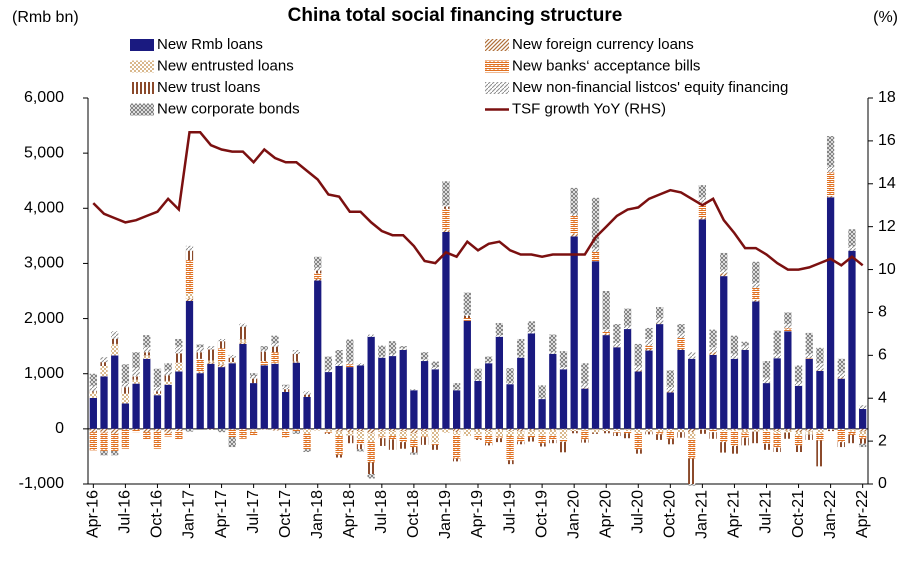 The width and height of the screenshot is (924, 573). Describe the element at coordinates (455, 15) in the screenshot. I see `chart-title: China total social financing structure` at that location.